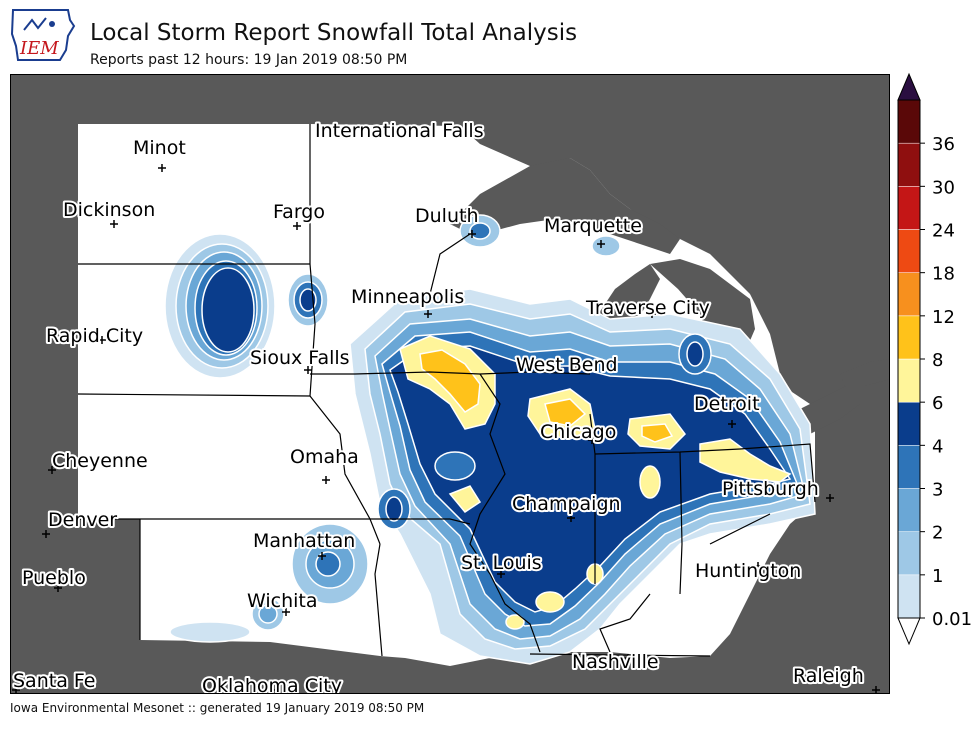  Describe the element at coordinates (937, 576) in the screenshot. I see `colorbar-tick-label: 1` at that location.